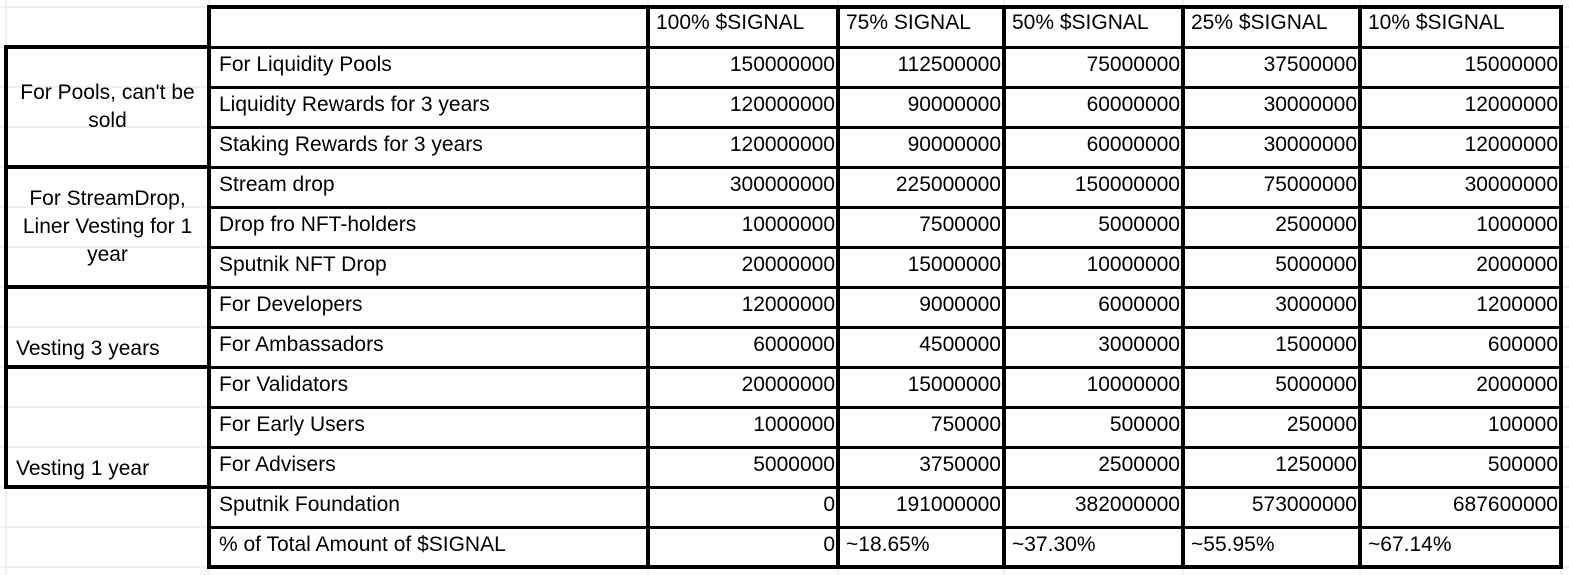  Describe the element at coordinates (782, 184) in the screenshot. I see `table-cell: 300000000` at that location.